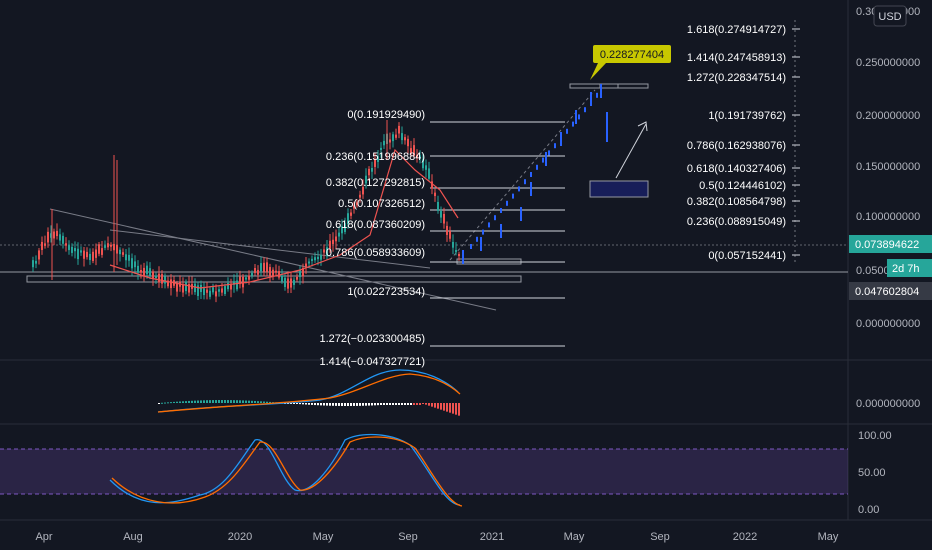 This screenshot has height=550, width=932. I want to click on support-zone-box, so click(274, 279).